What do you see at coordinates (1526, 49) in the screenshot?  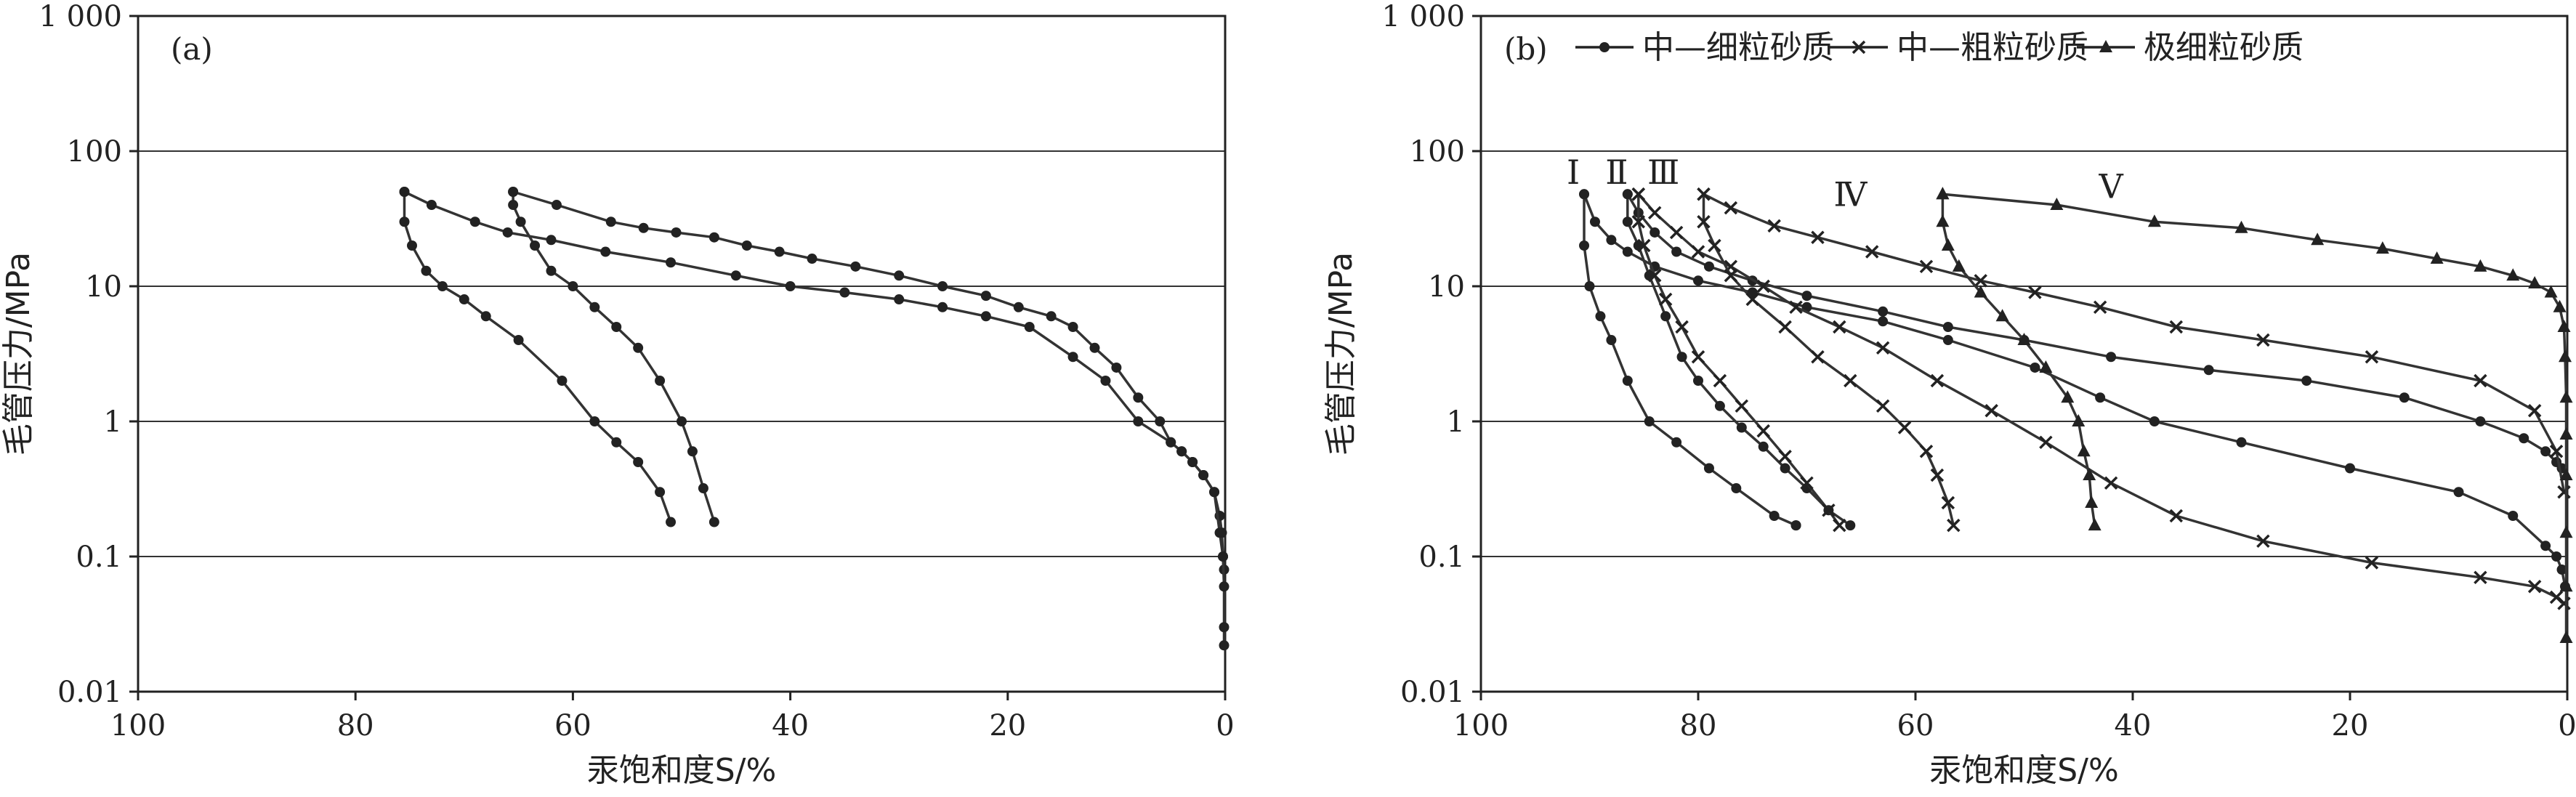 I see `panel-label: (b)` at bounding box center [1526, 49].